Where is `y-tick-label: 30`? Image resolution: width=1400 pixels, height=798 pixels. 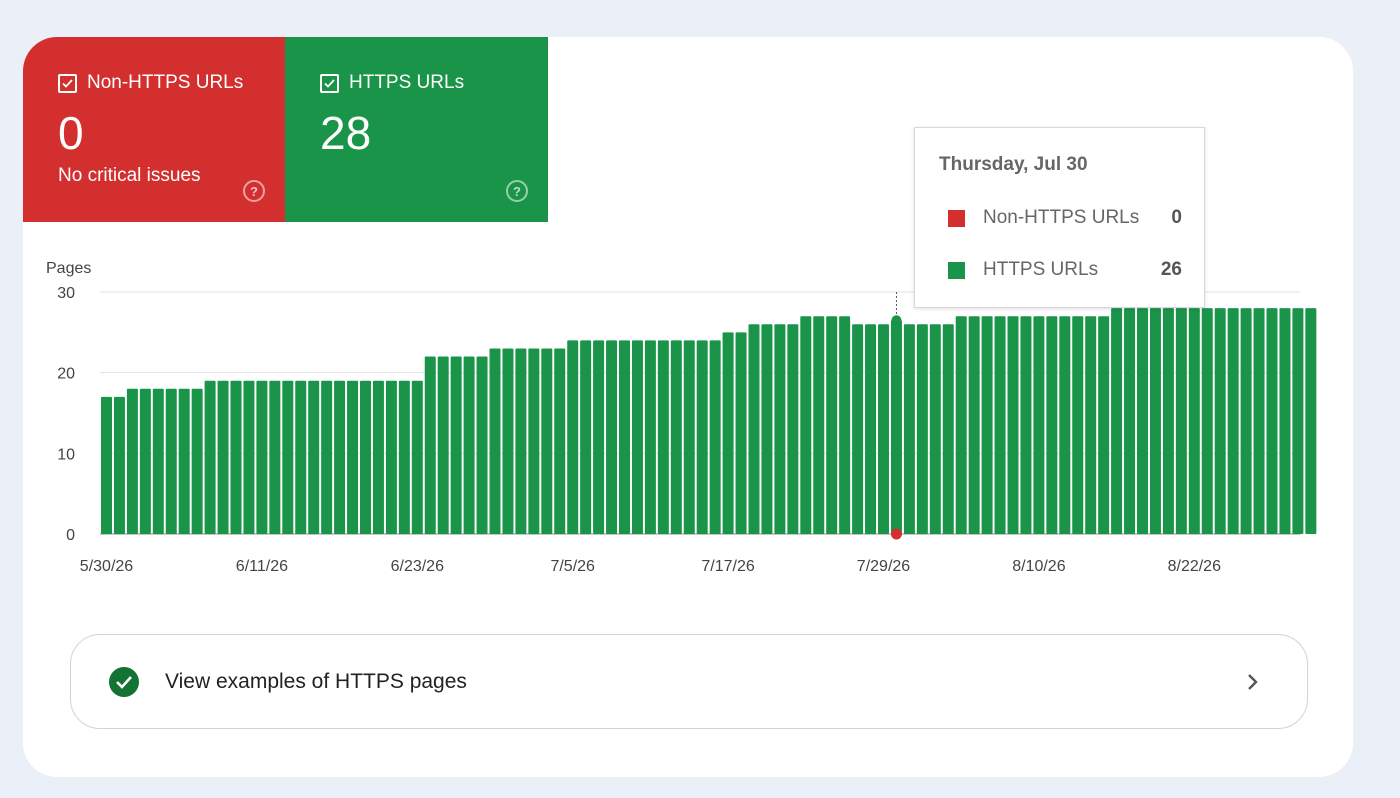
y-tick-label: 30 is located at coordinates (66, 293).